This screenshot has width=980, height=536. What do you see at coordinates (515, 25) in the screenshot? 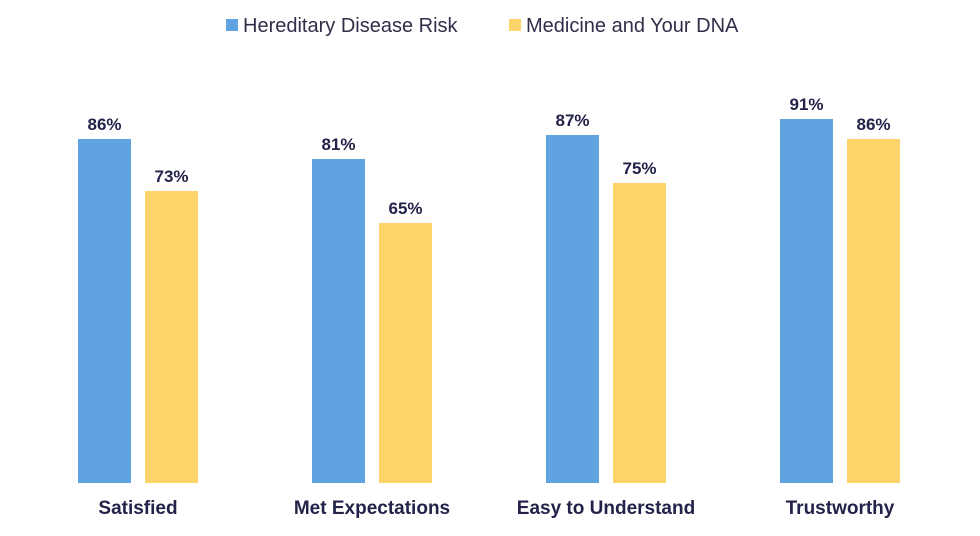
I see `legend-swatch-medicine-and-your-dna` at bounding box center [515, 25].